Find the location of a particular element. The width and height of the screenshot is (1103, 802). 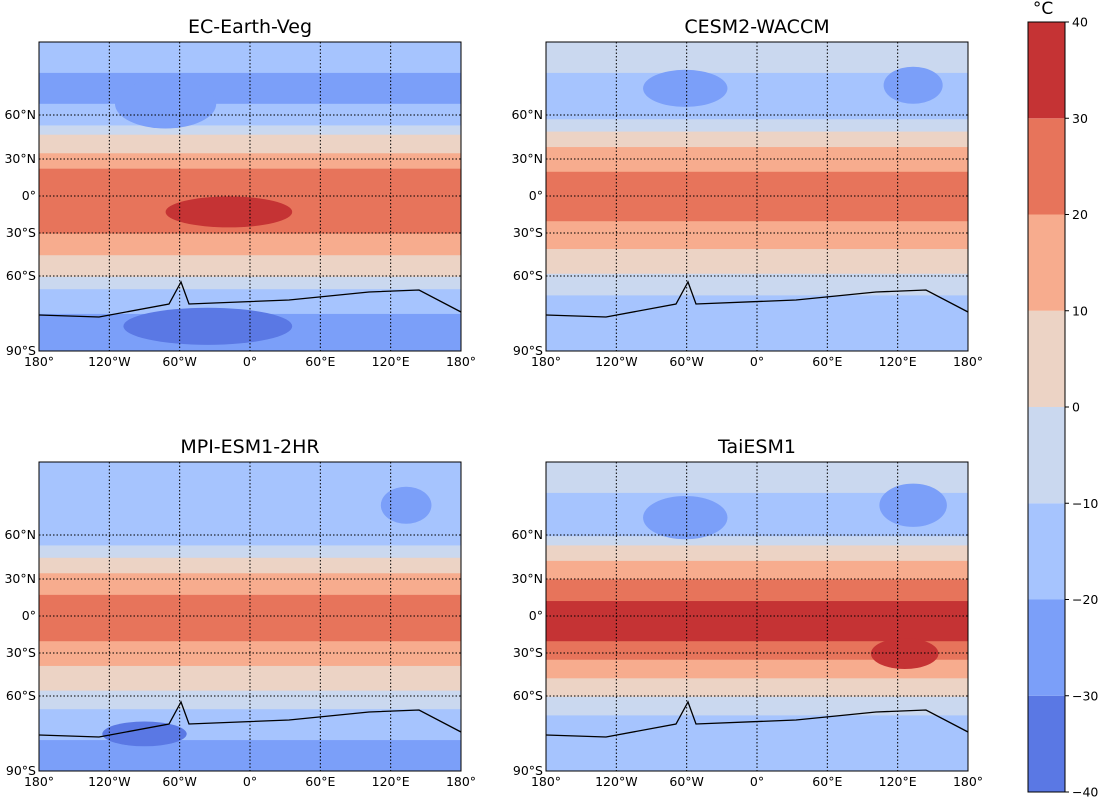

panel-title: TaiESM1 is located at coordinates (756, 447).